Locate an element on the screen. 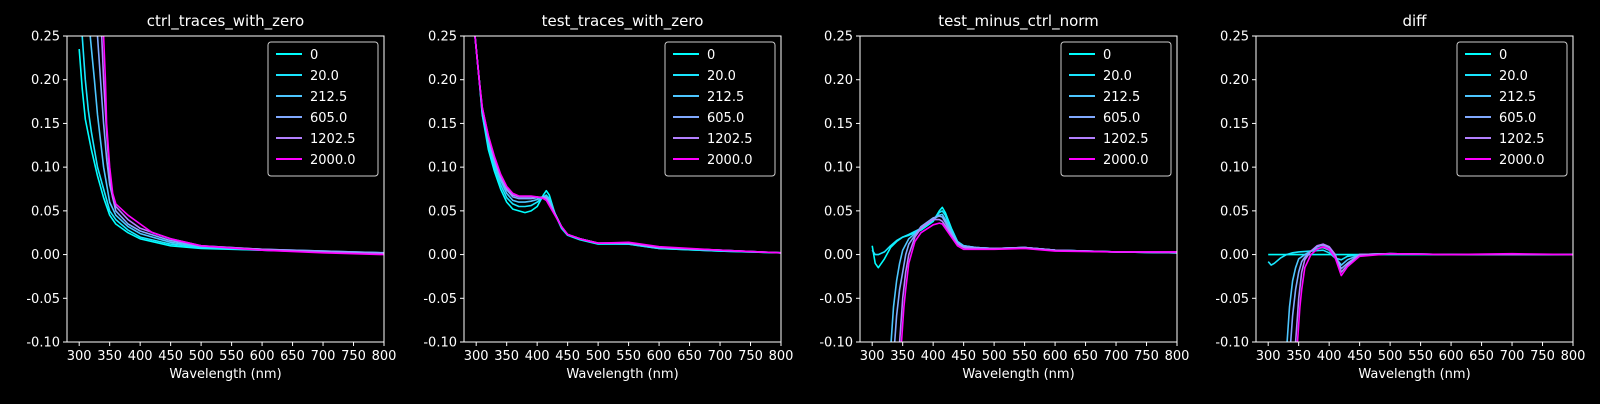 The image size is (1600, 404). x-tick-label: 400 is located at coordinates (933, 356).